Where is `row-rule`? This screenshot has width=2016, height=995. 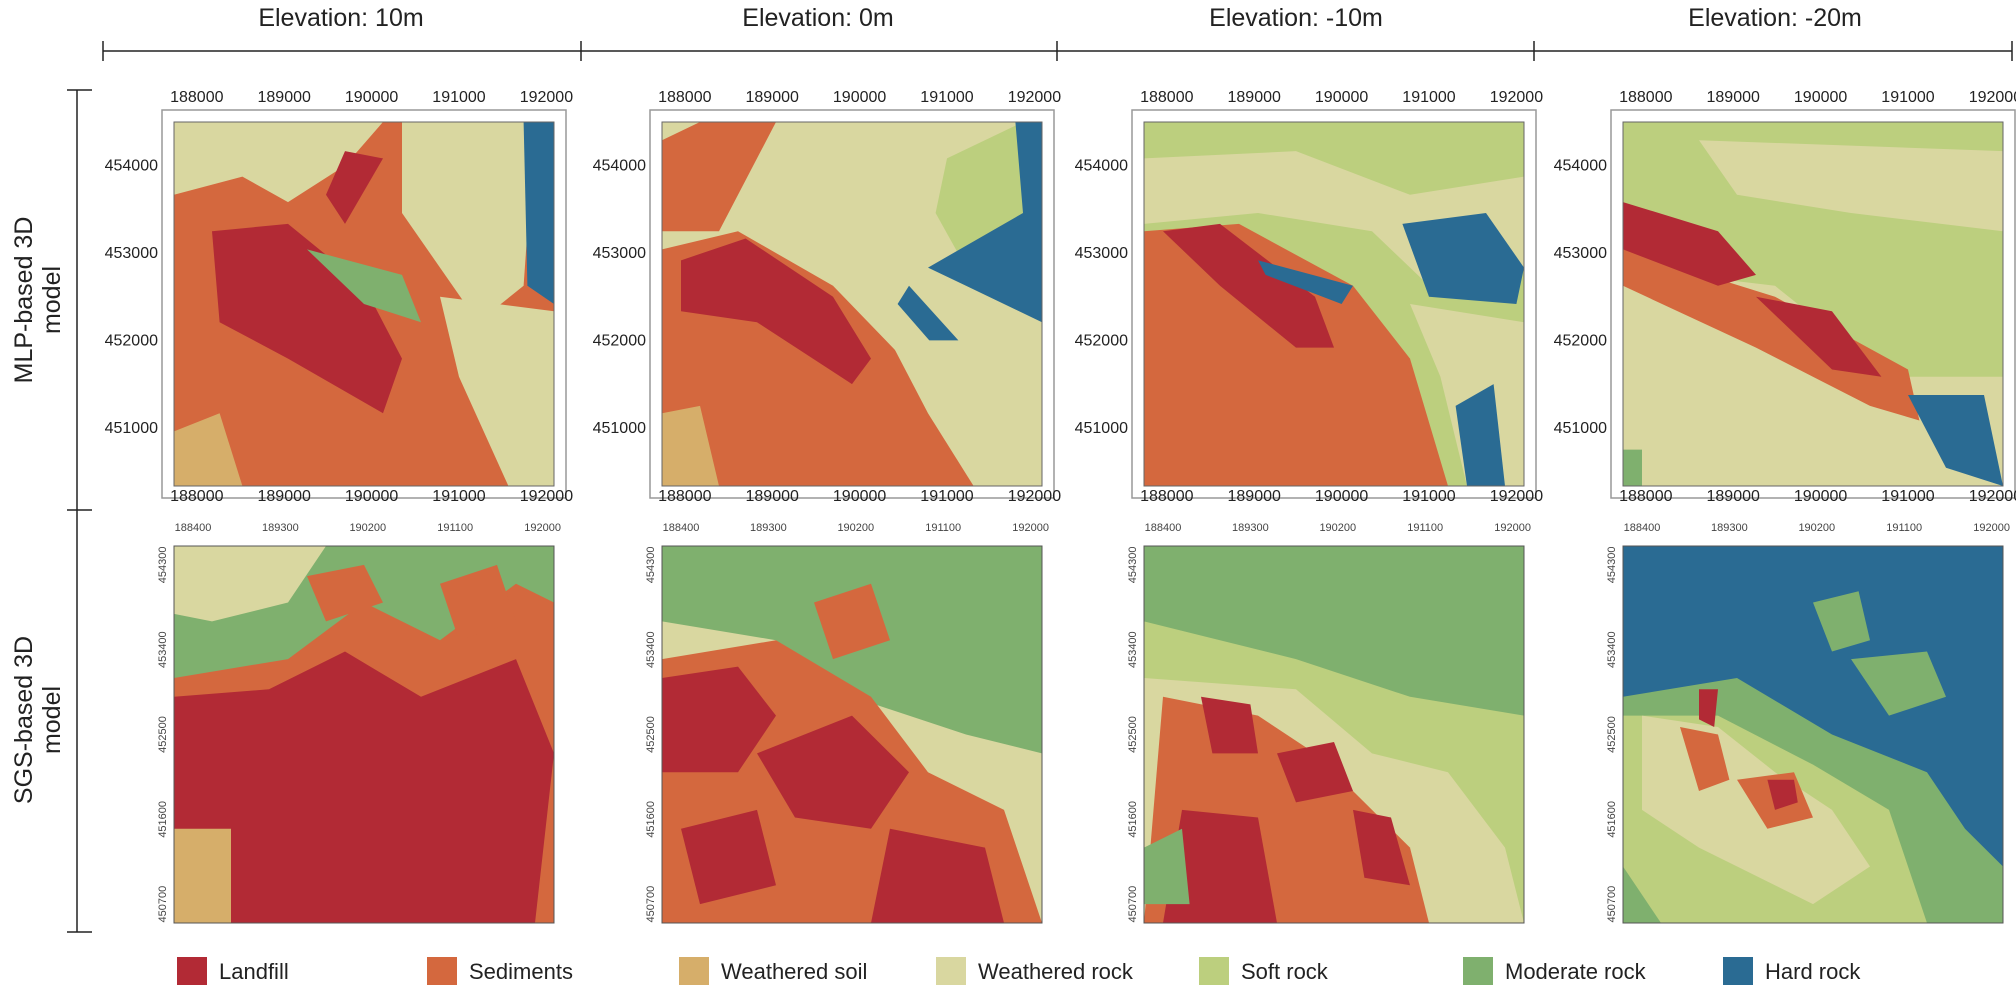 row-rule is located at coordinates (79, 511).